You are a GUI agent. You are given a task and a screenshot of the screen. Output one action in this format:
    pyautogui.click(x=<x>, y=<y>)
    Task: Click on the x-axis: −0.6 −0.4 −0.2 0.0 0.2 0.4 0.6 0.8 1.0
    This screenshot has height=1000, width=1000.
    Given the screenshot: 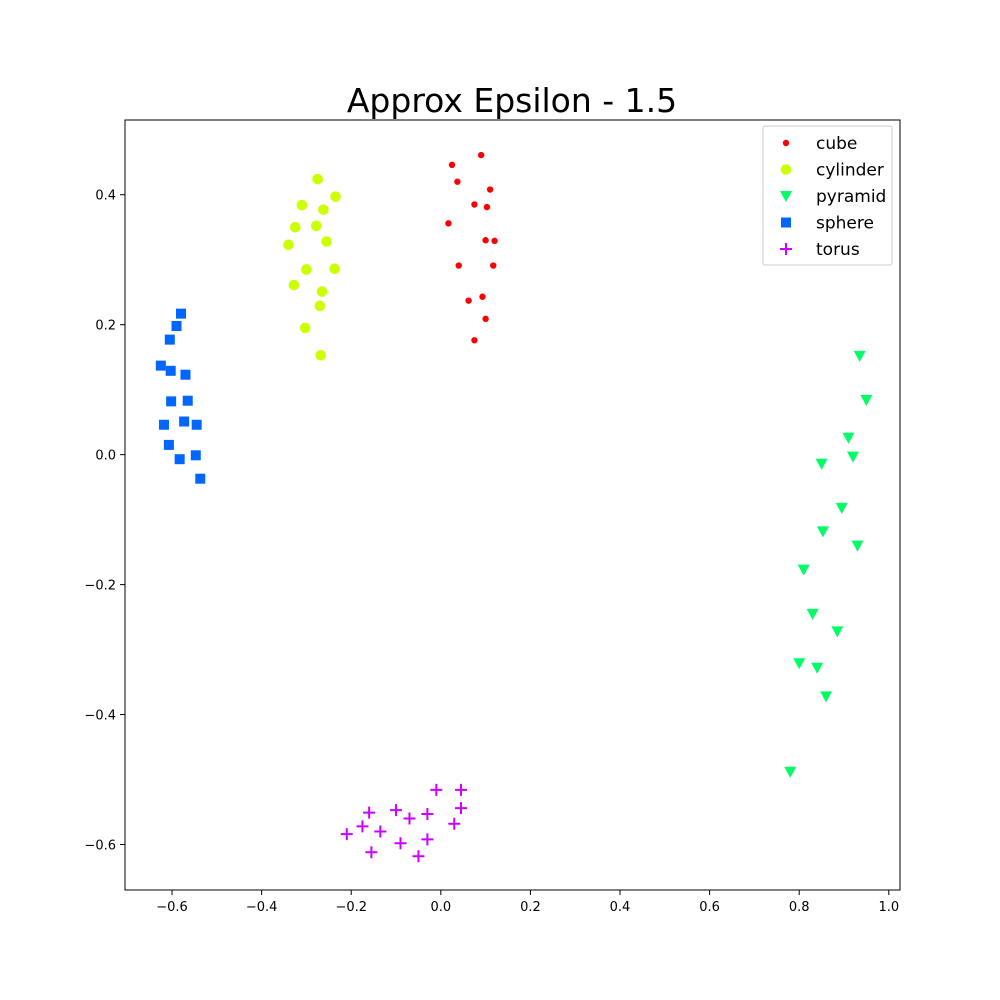 What is the action you would take?
    pyautogui.click(x=527, y=902)
    